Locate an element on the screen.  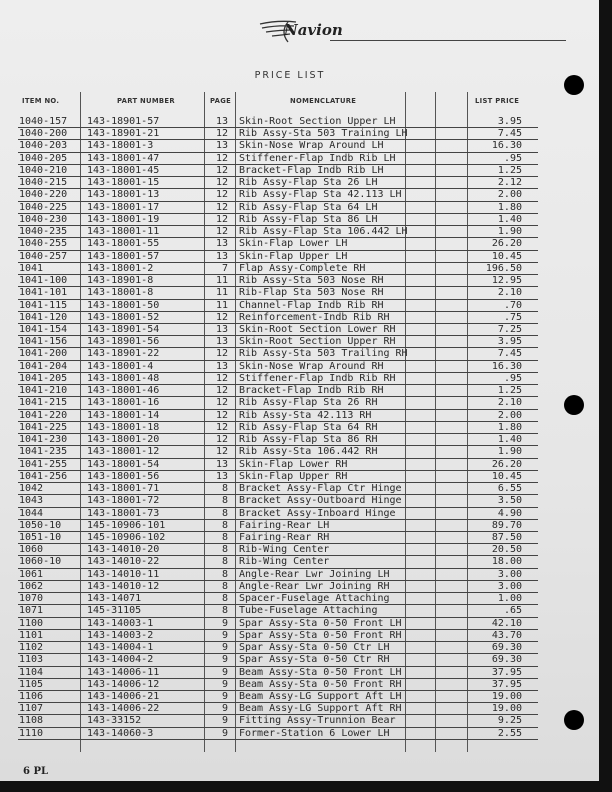
nomenclature: Rib Assy-Flap Sta 42.113 LH is located at coordinates (320, 195).